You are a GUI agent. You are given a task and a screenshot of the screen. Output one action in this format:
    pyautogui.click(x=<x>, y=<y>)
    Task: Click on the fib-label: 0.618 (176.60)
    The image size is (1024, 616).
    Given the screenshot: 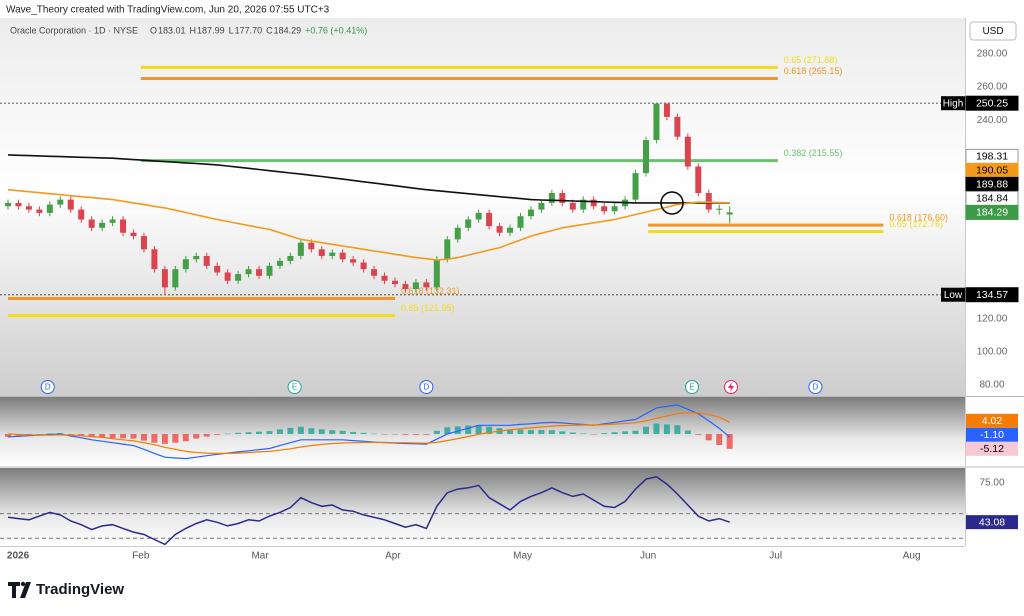 What is the action you would take?
    pyautogui.click(x=918, y=218)
    